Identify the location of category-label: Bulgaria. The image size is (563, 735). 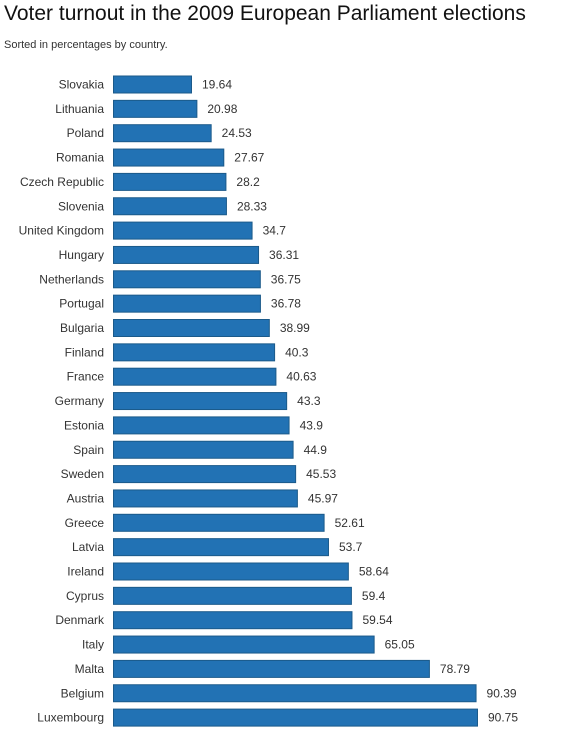
(82, 328).